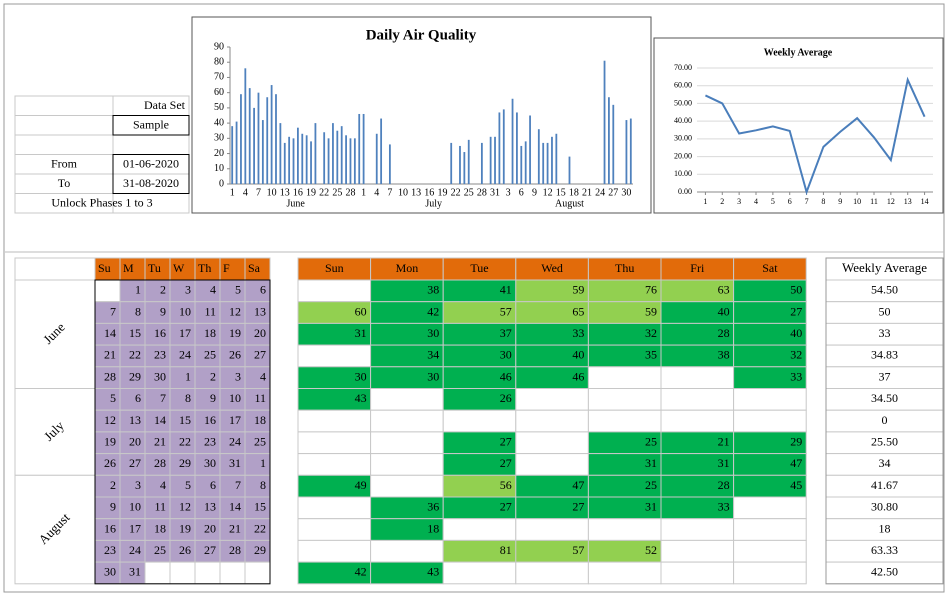 The width and height of the screenshot is (949, 597). I want to click on value-text: 28, so click(724, 333).